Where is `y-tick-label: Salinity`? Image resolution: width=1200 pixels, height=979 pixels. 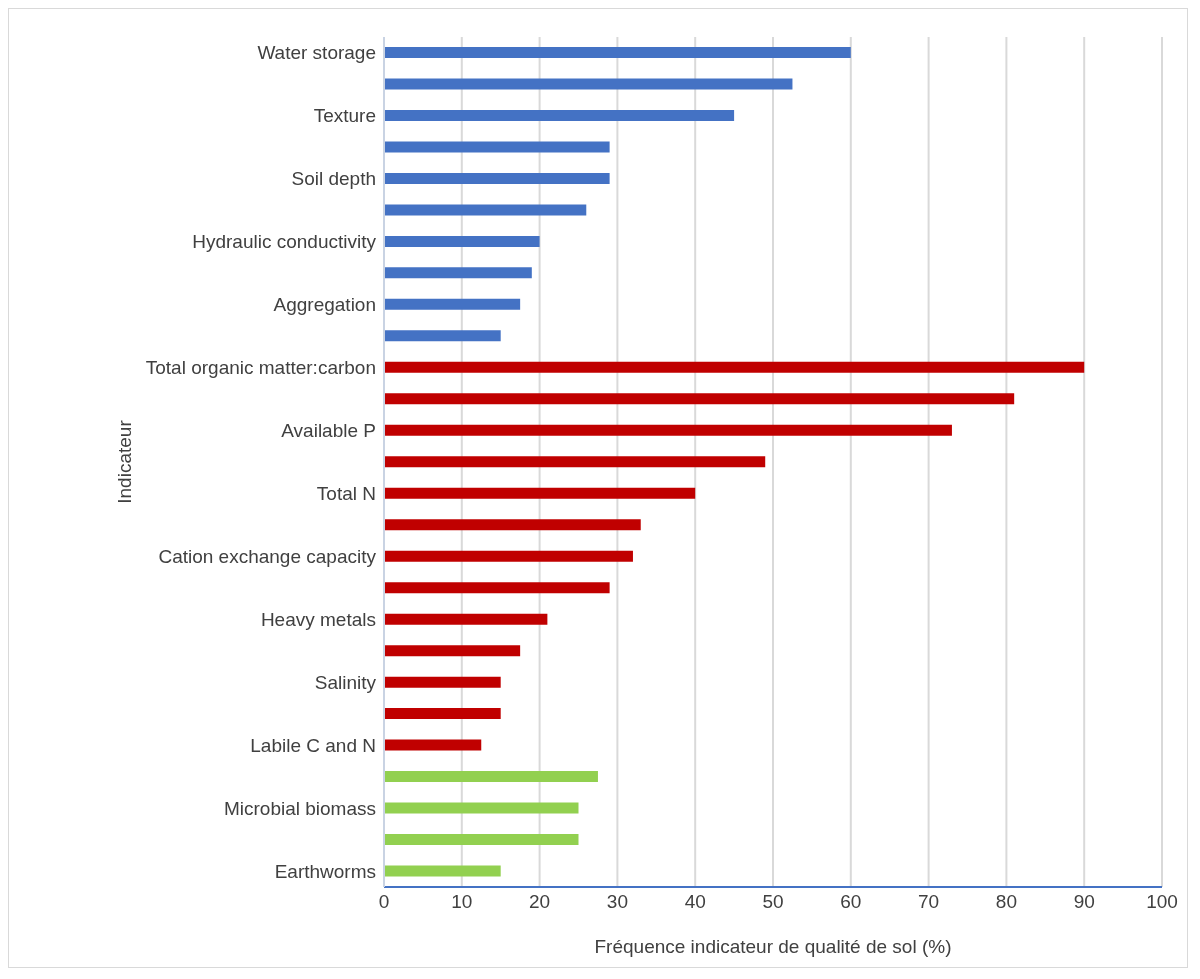 y-tick-label: Salinity is located at coordinates (345, 683).